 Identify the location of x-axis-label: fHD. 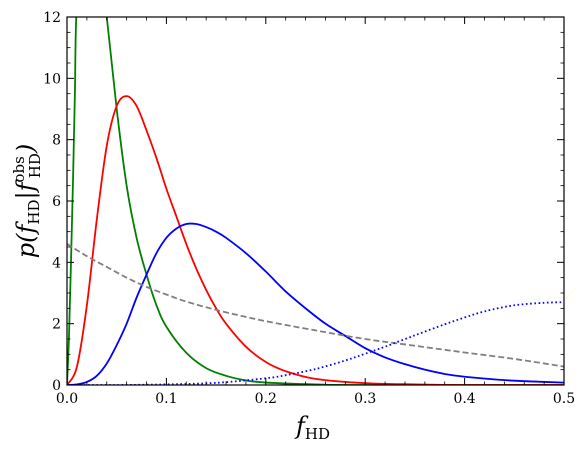
(312, 427).